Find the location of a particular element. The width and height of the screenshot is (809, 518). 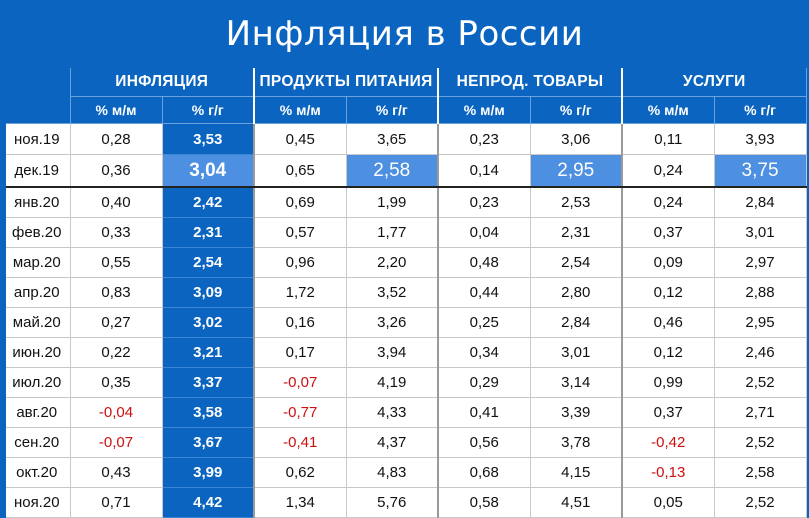

cell-inflation-yoy: 3,53 is located at coordinates (208, 139).